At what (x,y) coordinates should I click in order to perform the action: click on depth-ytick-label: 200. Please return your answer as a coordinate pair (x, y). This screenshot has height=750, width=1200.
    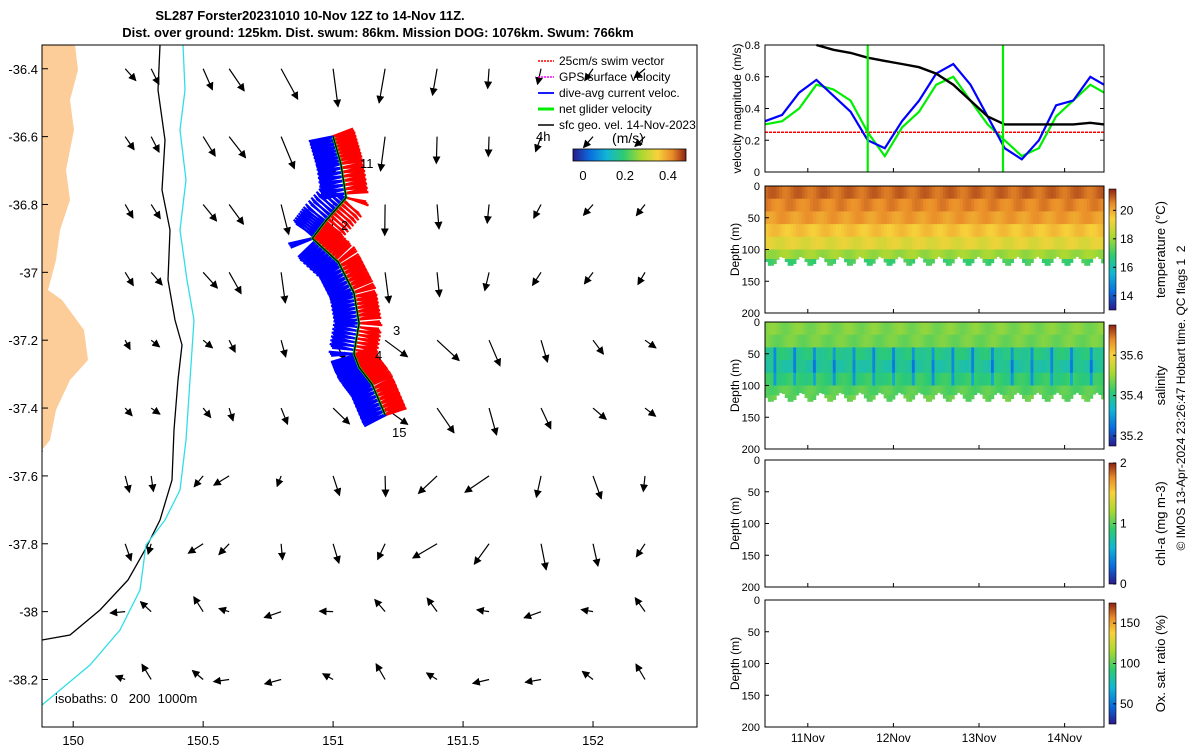
    Looking at the image, I should click on (751, 450).